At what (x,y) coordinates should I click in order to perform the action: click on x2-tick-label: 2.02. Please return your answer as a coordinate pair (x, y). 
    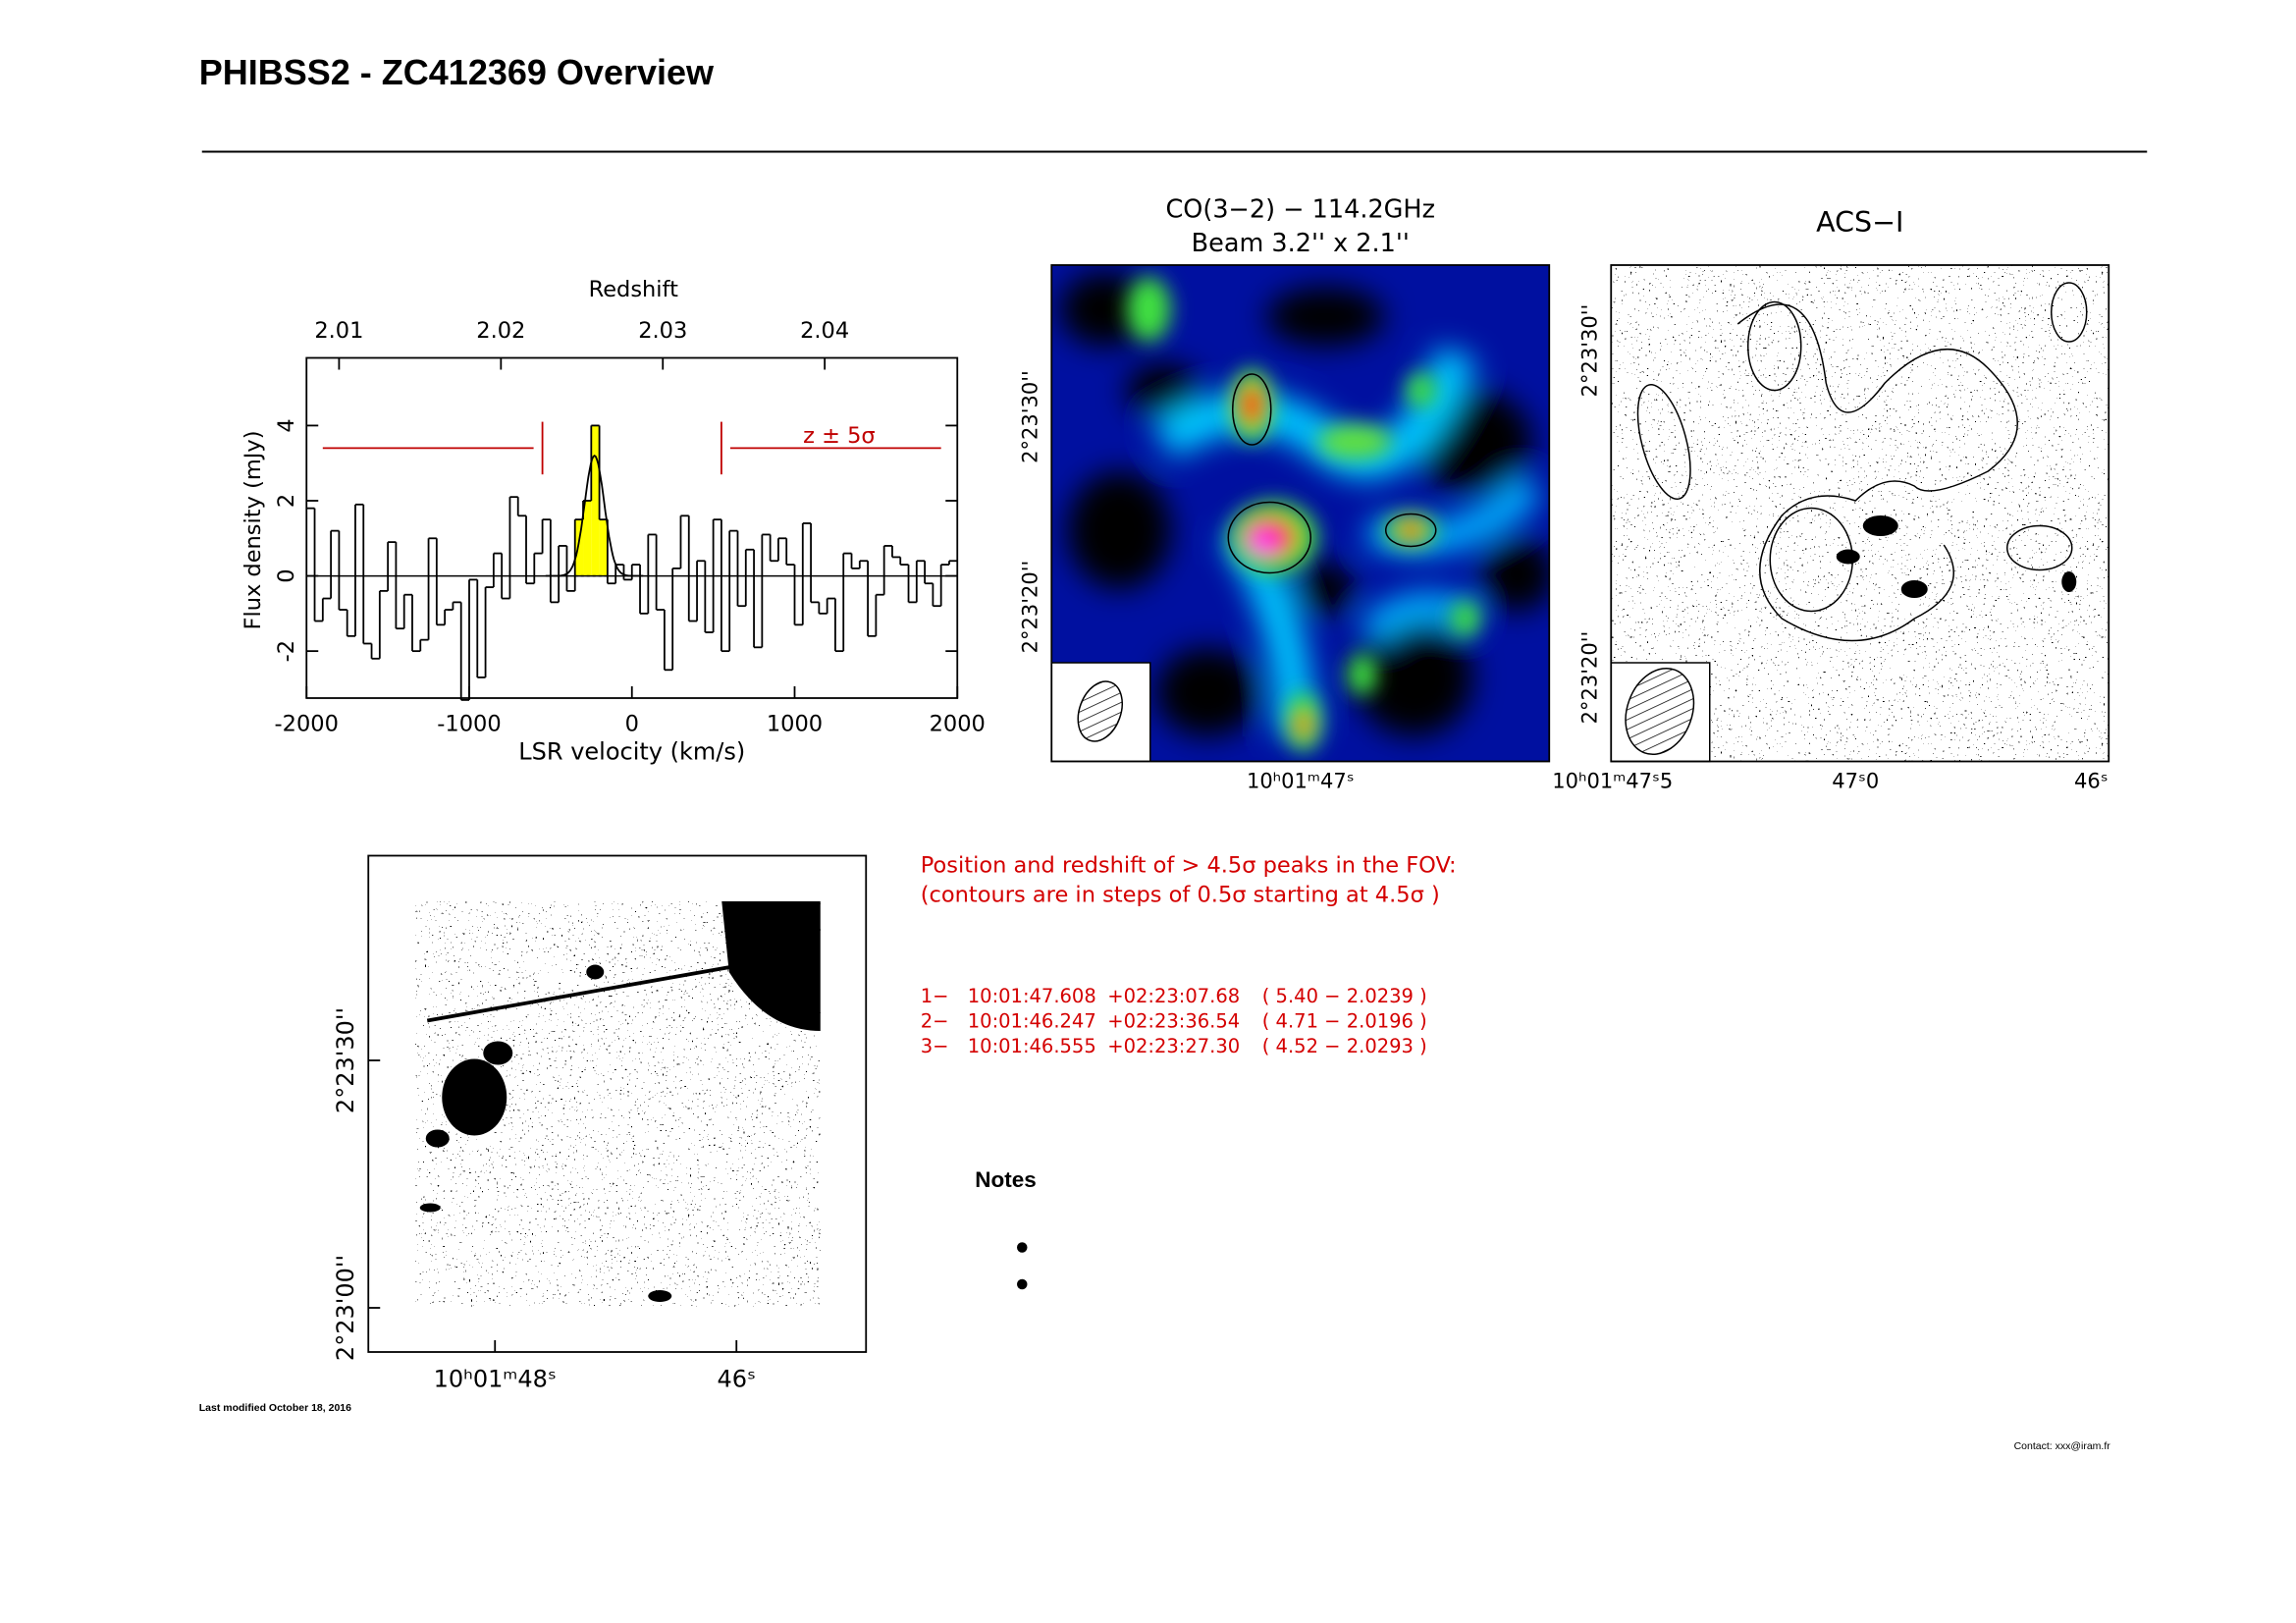
    Looking at the image, I should click on (501, 331).